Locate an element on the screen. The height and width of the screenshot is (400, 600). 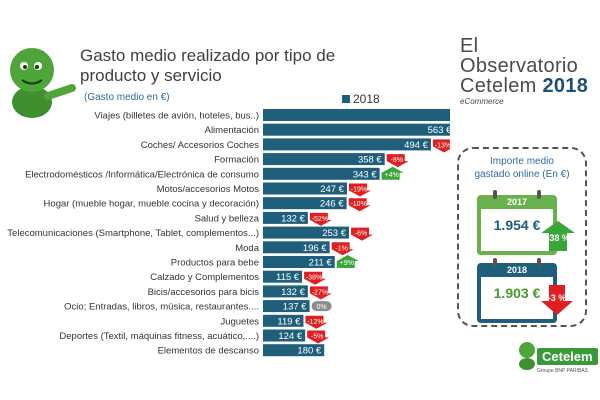
logo-wordmark: Cetelem is located at coordinates (567, 356).